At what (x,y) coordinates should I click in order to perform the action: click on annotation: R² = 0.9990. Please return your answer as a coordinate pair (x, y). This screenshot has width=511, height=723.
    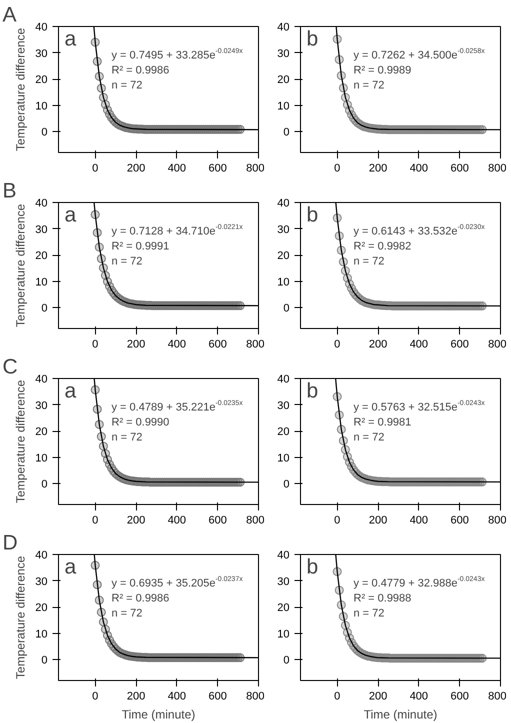
    Looking at the image, I should click on (141, 422).